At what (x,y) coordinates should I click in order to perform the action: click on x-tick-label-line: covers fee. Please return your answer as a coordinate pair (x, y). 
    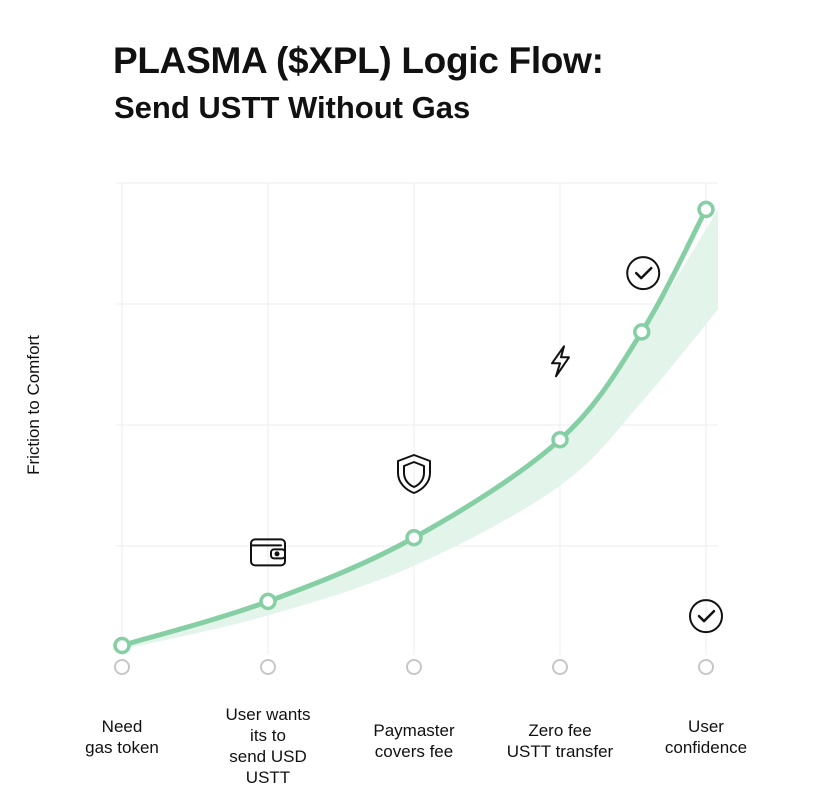
    Looking at the image, I should click on (414, 751).